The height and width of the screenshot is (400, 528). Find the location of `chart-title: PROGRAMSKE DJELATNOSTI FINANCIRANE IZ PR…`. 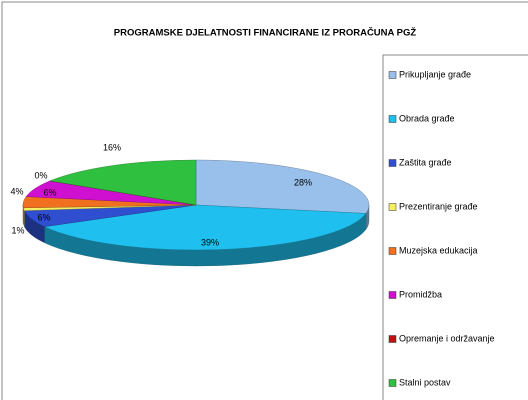

chart-title: PROGRAMSKE DJELATNOSTI FINANCIRANE IZ PR… is located at coordinates (265, 33).